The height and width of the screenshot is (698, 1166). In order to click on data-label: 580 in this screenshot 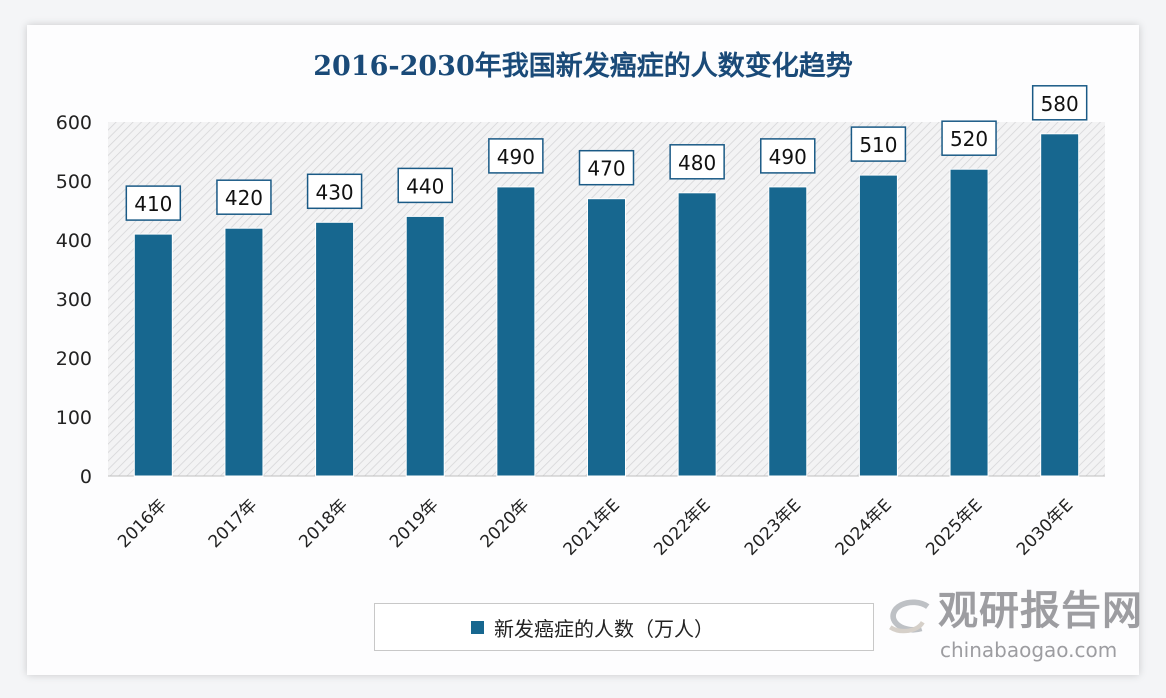, I will do `click(1060, 104)`.